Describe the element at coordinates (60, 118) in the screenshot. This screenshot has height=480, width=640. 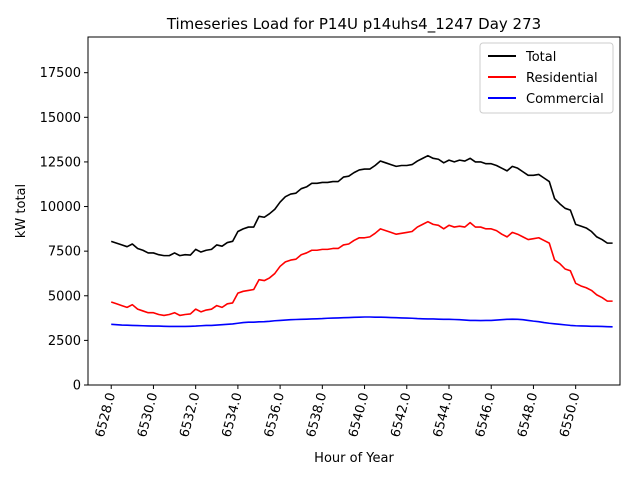
I see `y-tick-label: 15000` at that location.